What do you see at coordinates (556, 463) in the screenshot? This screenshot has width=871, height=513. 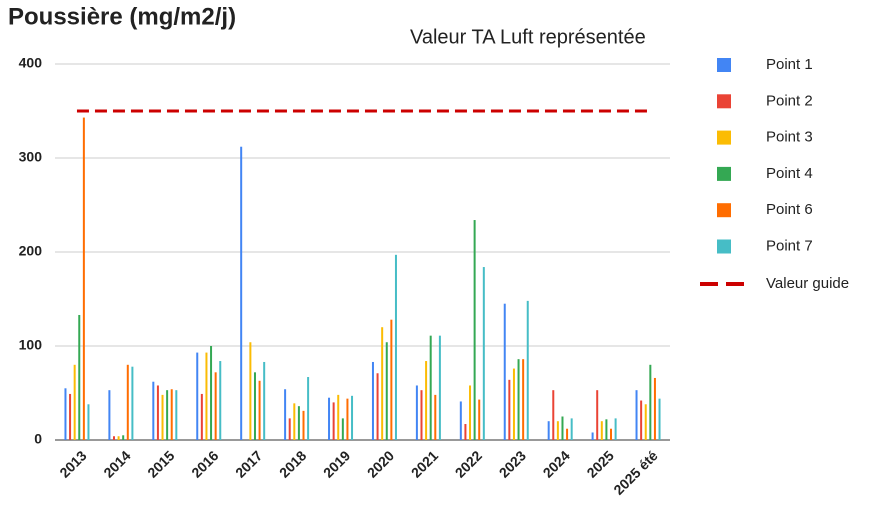 I see `x-tick-label: 2024` at bounding box center [556, 463].